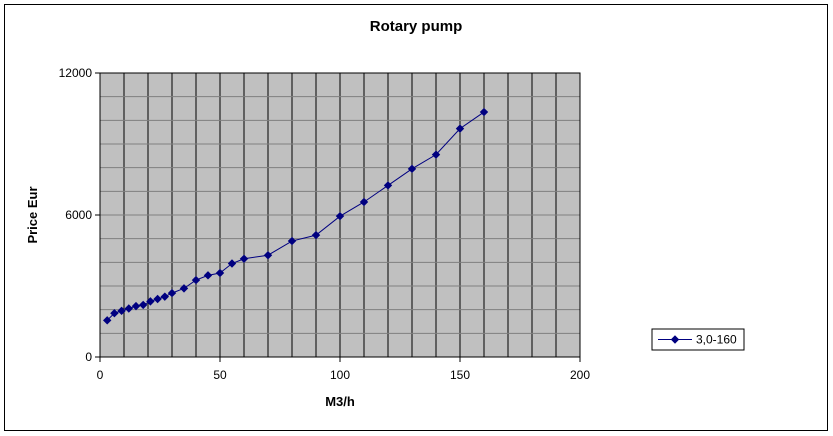 The width and height of the screenshot is (833, 436). Describe the element at coordinates (340, 375) in the screenshot. I see `x-tick-label: 100` at that location.